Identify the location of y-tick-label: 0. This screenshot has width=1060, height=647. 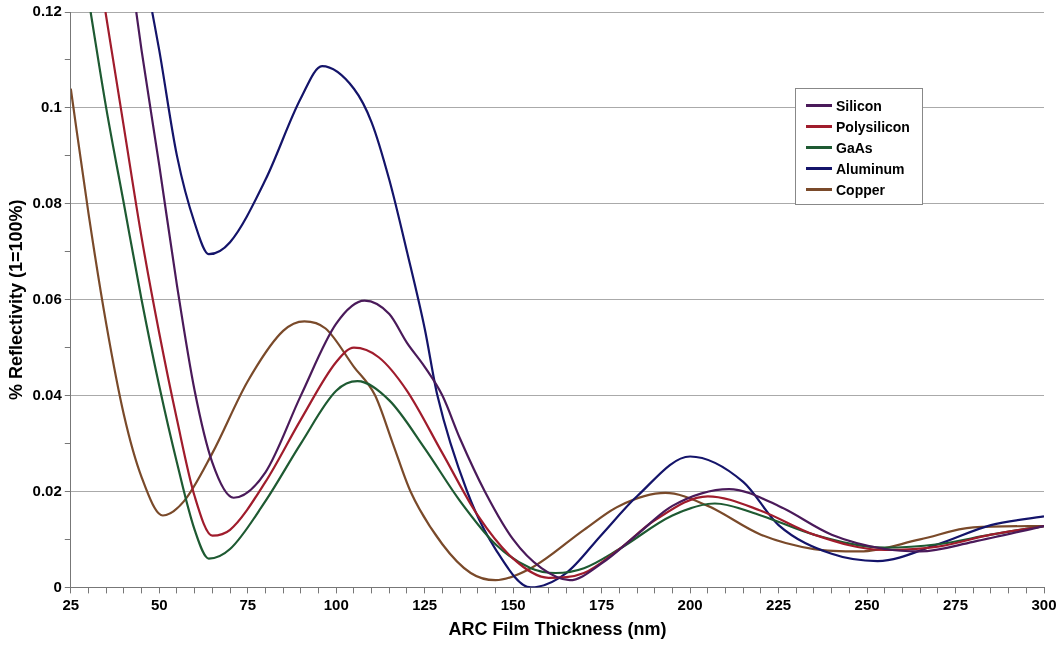
(57, 586).